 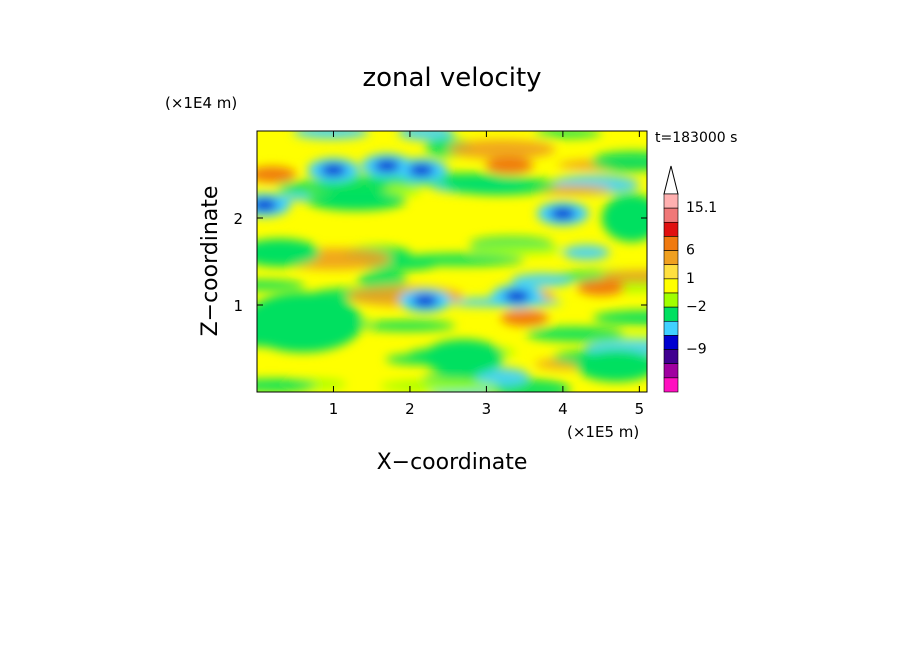 What do you see at coordinates (696, 138) in the screenshot?
I see `time-label: t=183000 s` at bounding box center [696, 138].